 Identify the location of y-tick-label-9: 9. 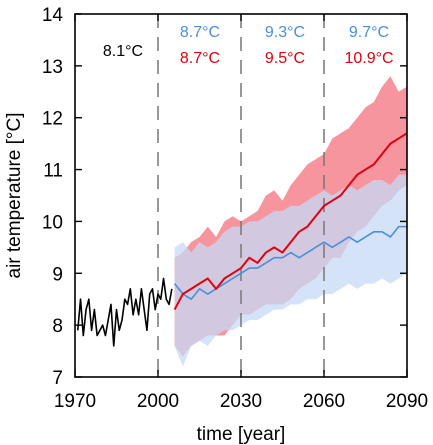
(57, 274).